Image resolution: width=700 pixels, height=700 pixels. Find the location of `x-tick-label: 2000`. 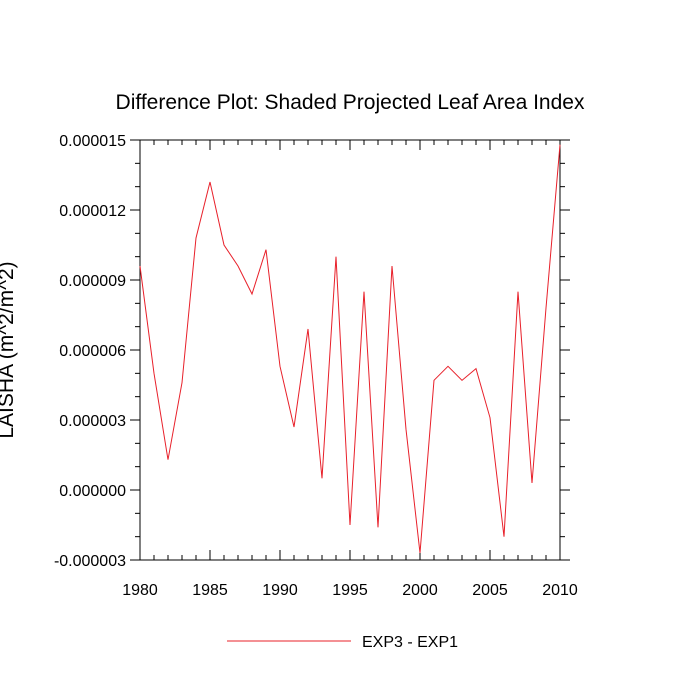

x-tick-label: 2000 is located at coordinates (420, 590).